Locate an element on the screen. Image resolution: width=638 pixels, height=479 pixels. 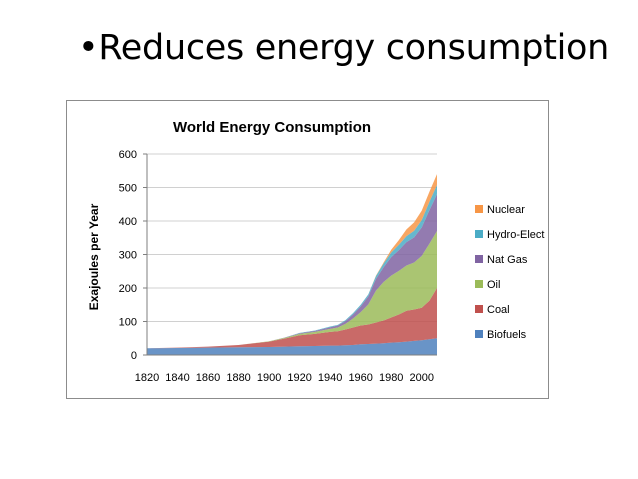
y-tick-labels: 0 100 200 300 400 500 600 is located at coordinates (128, 255).